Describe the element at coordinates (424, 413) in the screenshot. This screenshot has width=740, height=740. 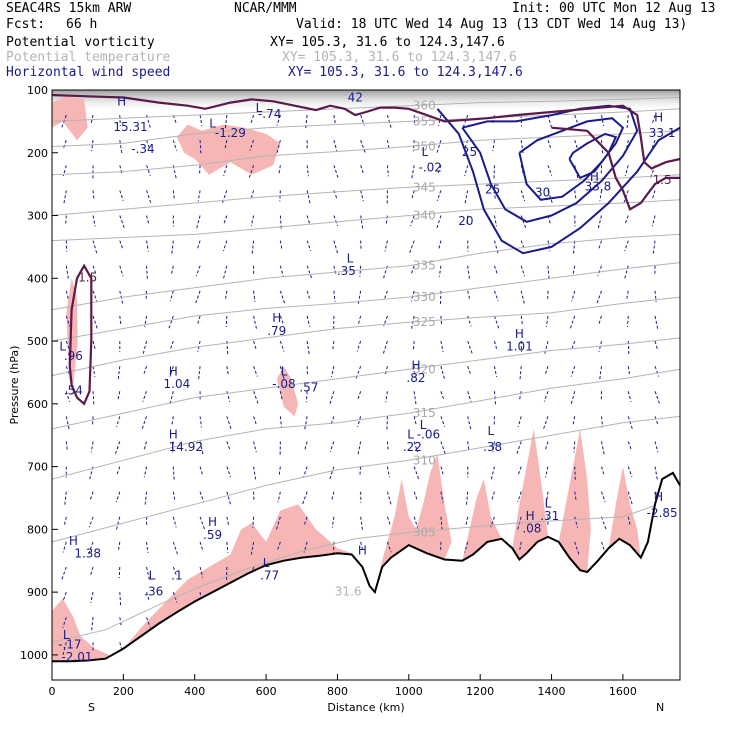
I see `theta-label-315: 315` at that location.